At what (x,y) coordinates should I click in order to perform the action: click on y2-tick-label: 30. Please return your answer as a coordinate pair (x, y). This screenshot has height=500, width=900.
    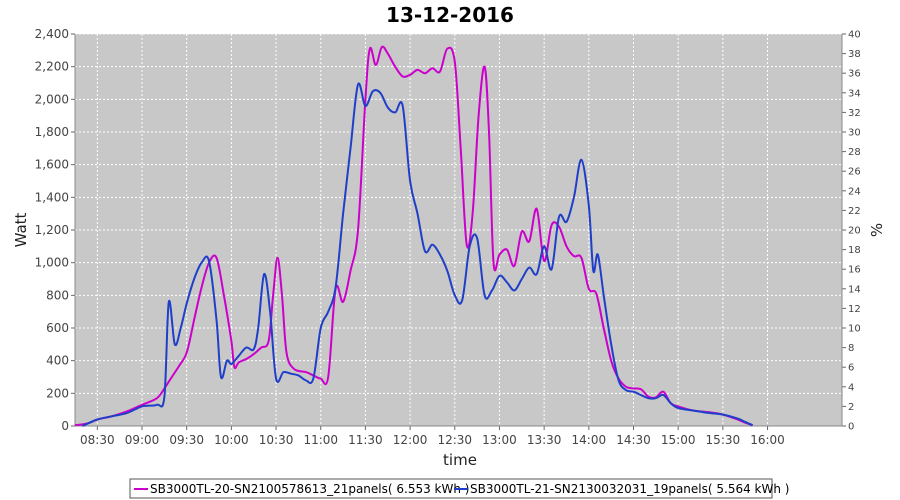
    Looking at the image, I should click on (854, 133).